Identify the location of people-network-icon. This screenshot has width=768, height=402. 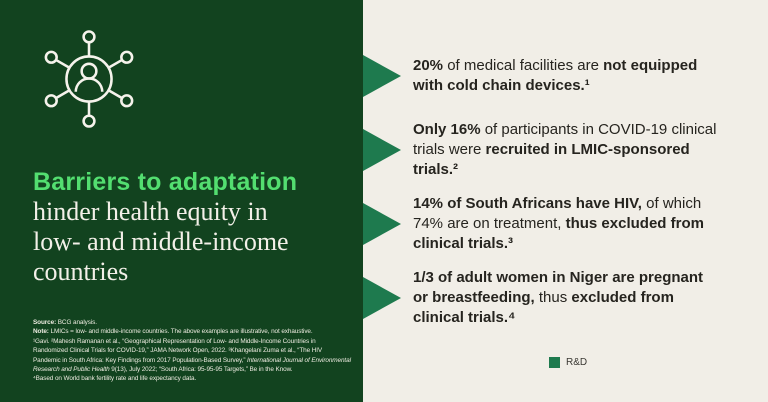
(89, 79).